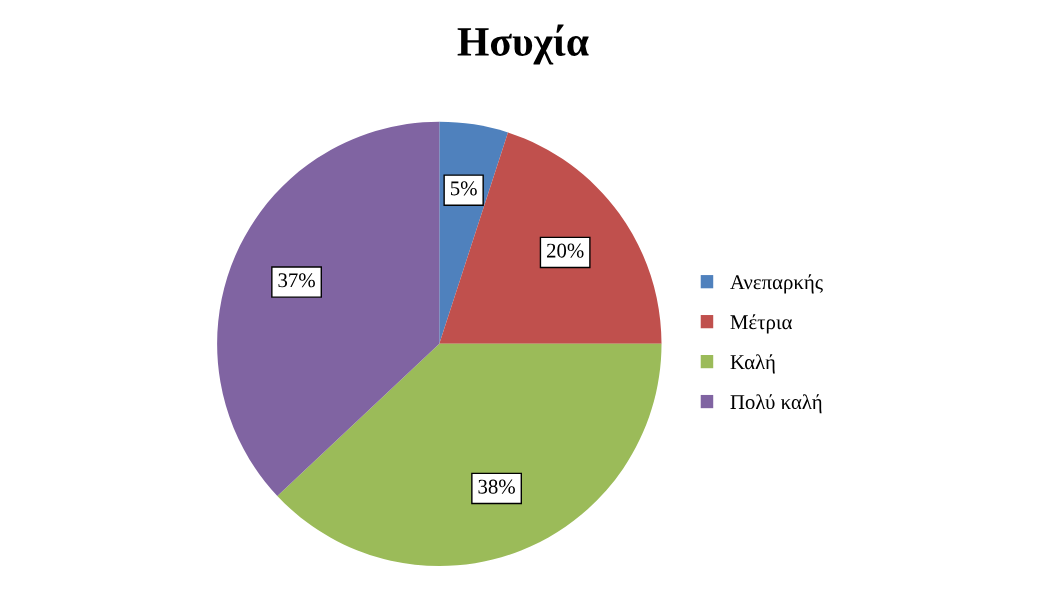 This screenshot has height=614, width=1046. What do you see at coordinates (776, 404) in the screenshot?
I see `legend-label: Πολύ καλή` at bounding box center [776, 404].